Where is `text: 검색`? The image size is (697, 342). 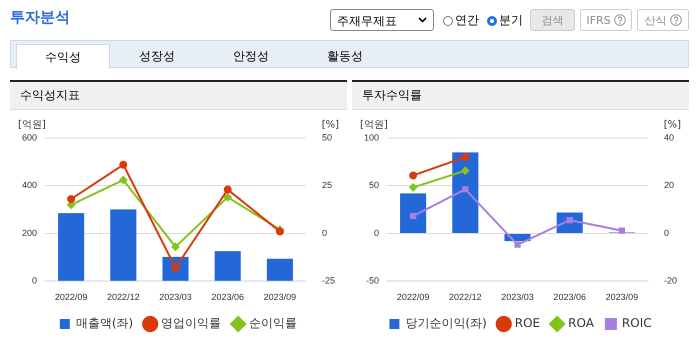 text: 검색 is located at coordinates (553, 20).